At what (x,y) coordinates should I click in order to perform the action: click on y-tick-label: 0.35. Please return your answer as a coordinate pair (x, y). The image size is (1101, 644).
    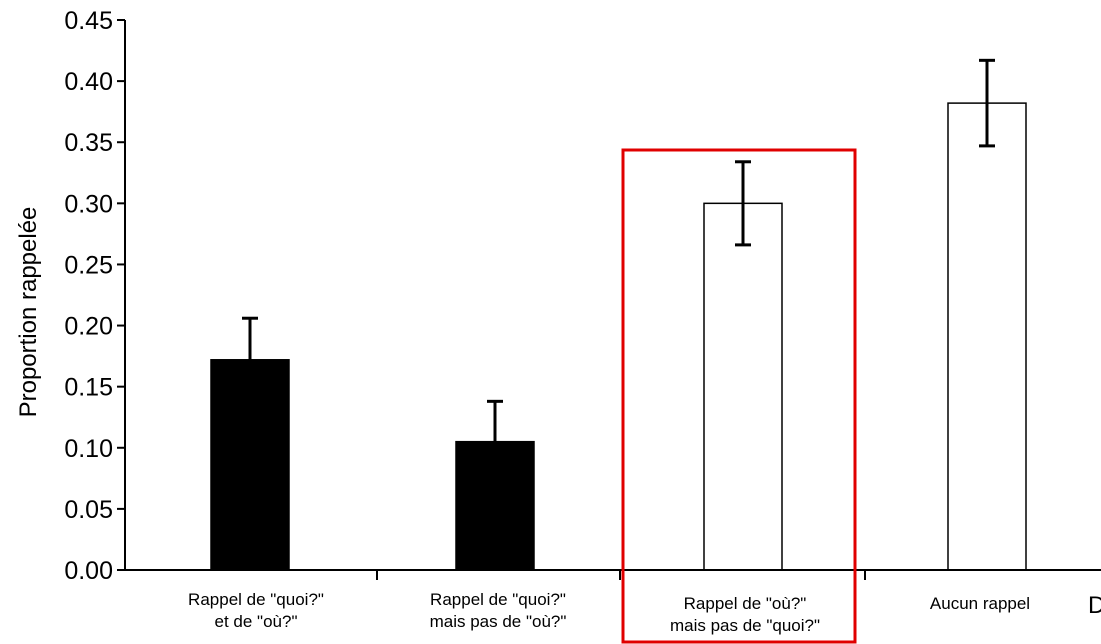
    Looking at the image, I should click on (88, 143).